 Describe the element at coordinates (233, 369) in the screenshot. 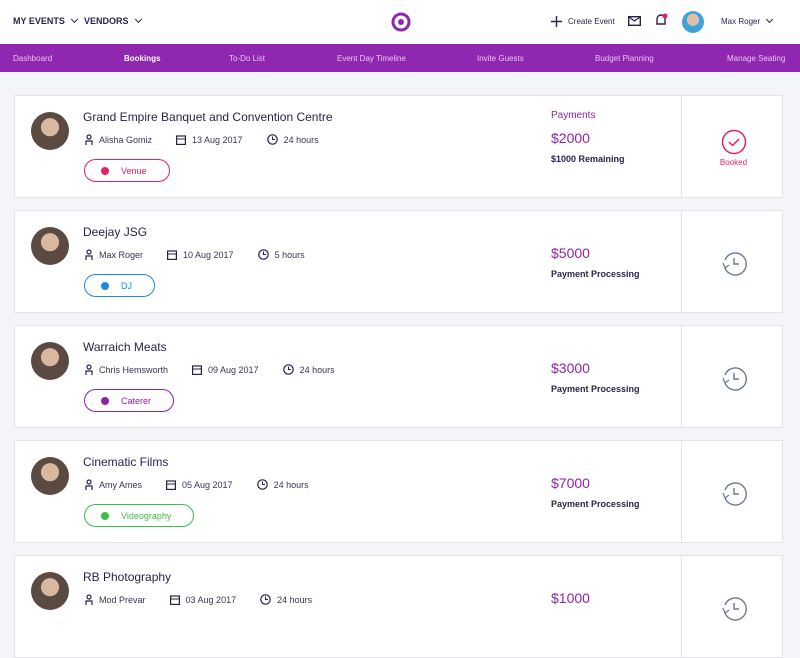

I see `date: 09 Aug 2017` at that location.